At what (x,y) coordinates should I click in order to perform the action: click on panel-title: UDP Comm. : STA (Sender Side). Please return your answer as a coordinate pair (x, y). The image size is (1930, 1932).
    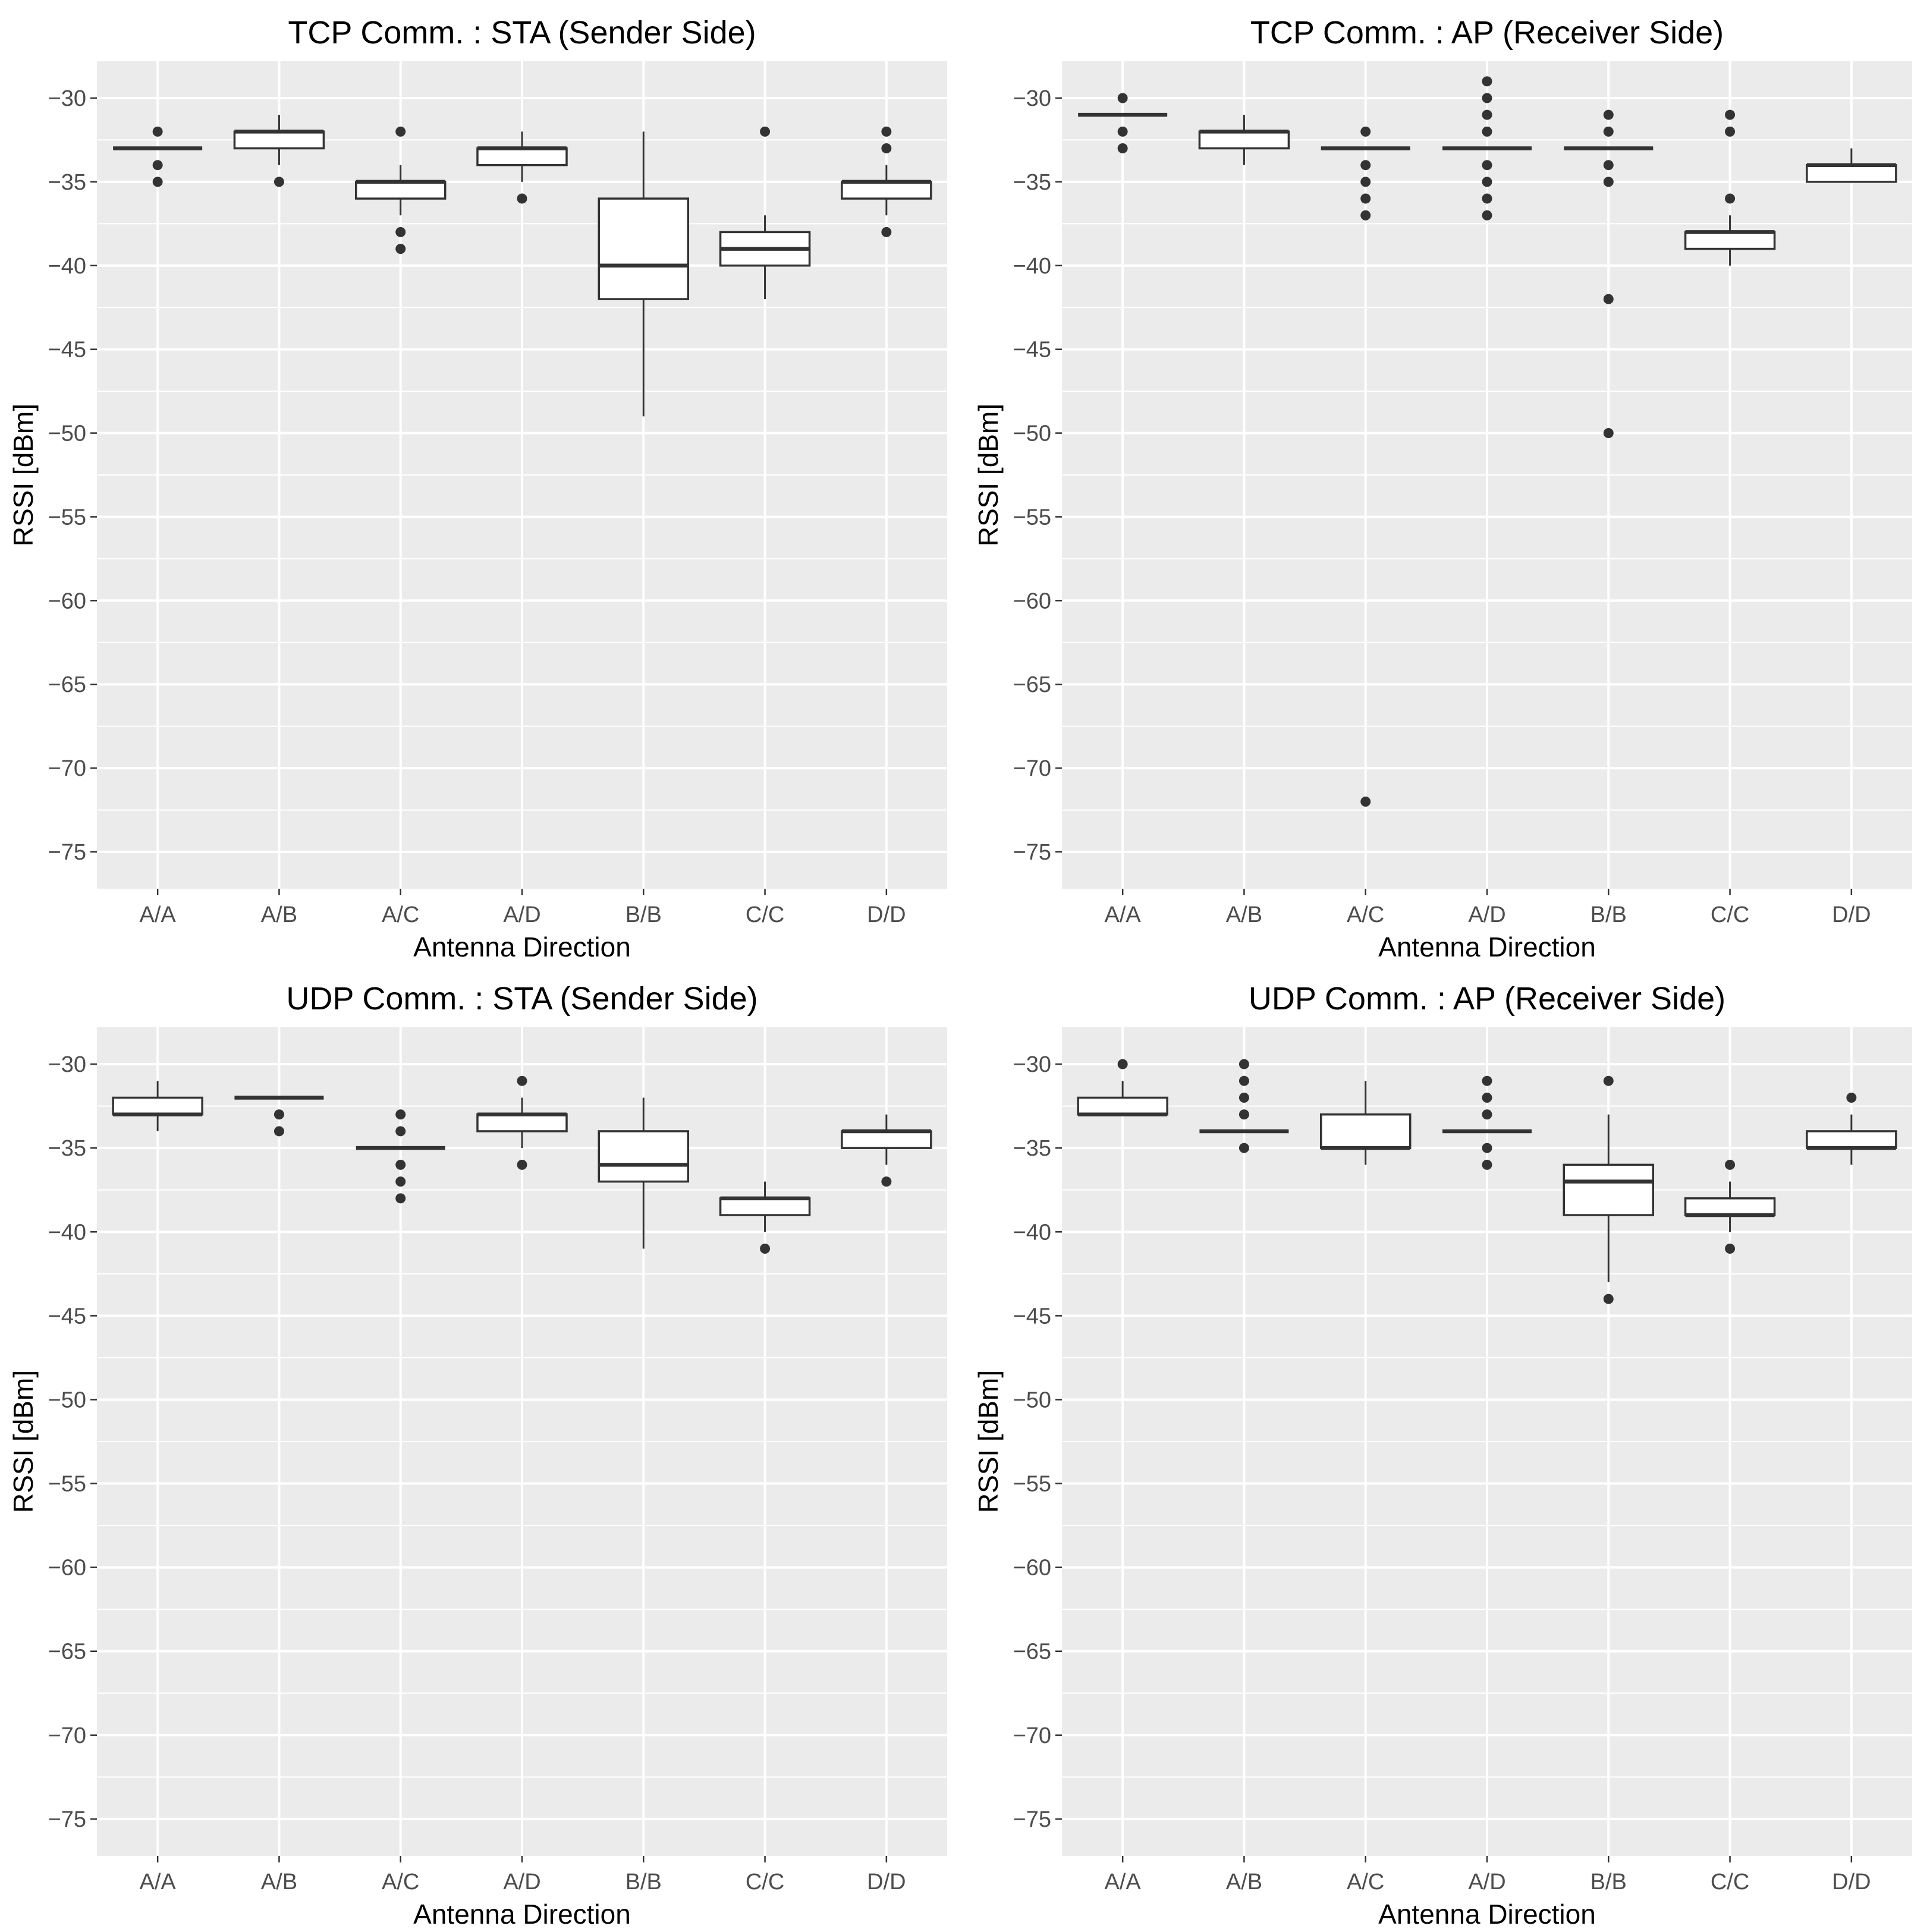
    Looking at the image, I should click on (521, 999).